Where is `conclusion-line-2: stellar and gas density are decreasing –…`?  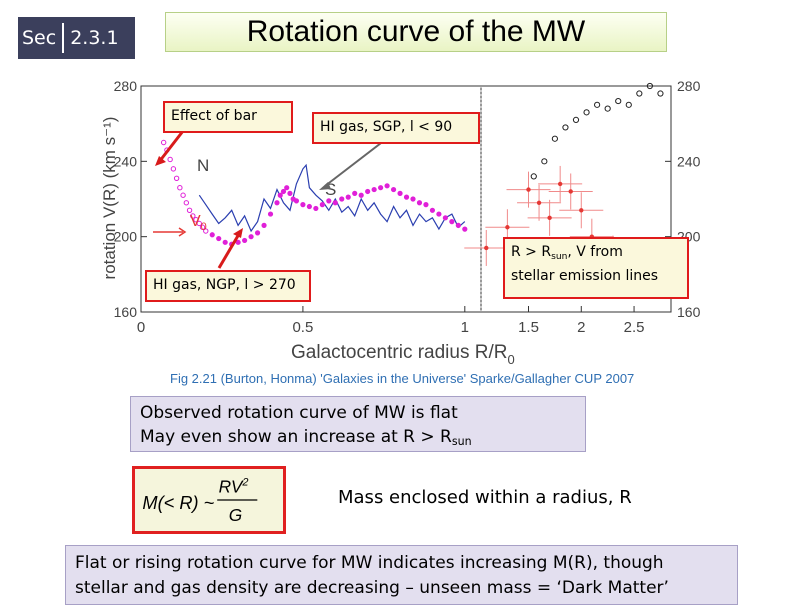
conclusion-line-2: stellar and gas density are decreasing –… is located at coordinates (372, 588).